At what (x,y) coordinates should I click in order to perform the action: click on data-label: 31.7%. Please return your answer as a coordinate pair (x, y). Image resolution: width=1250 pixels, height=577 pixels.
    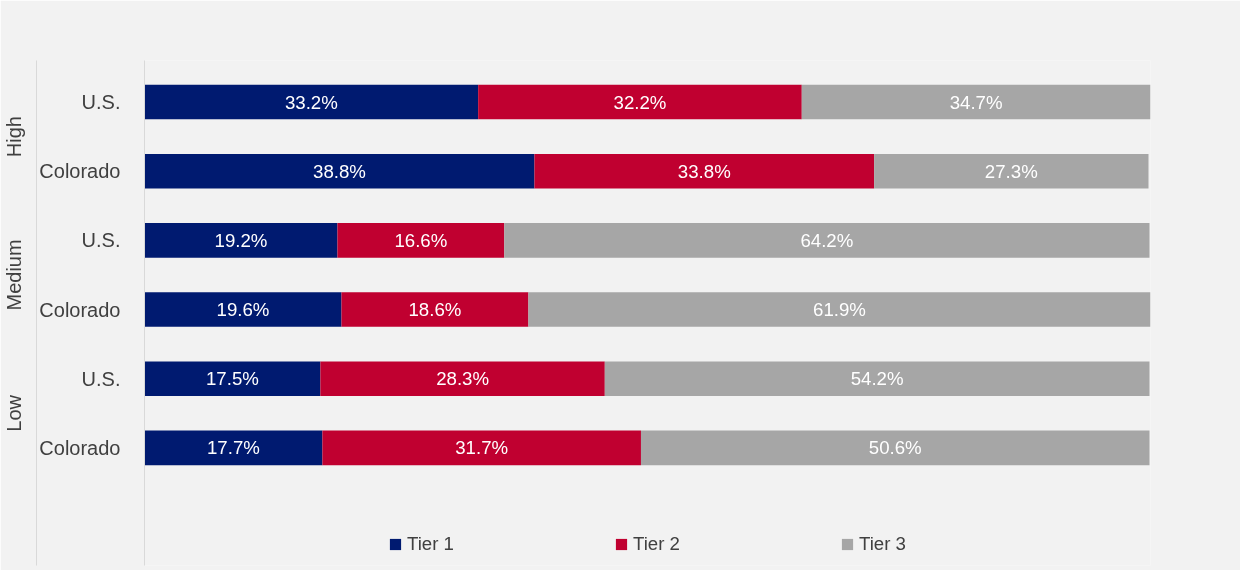
    Looking at the image, I should click on (482, 448).